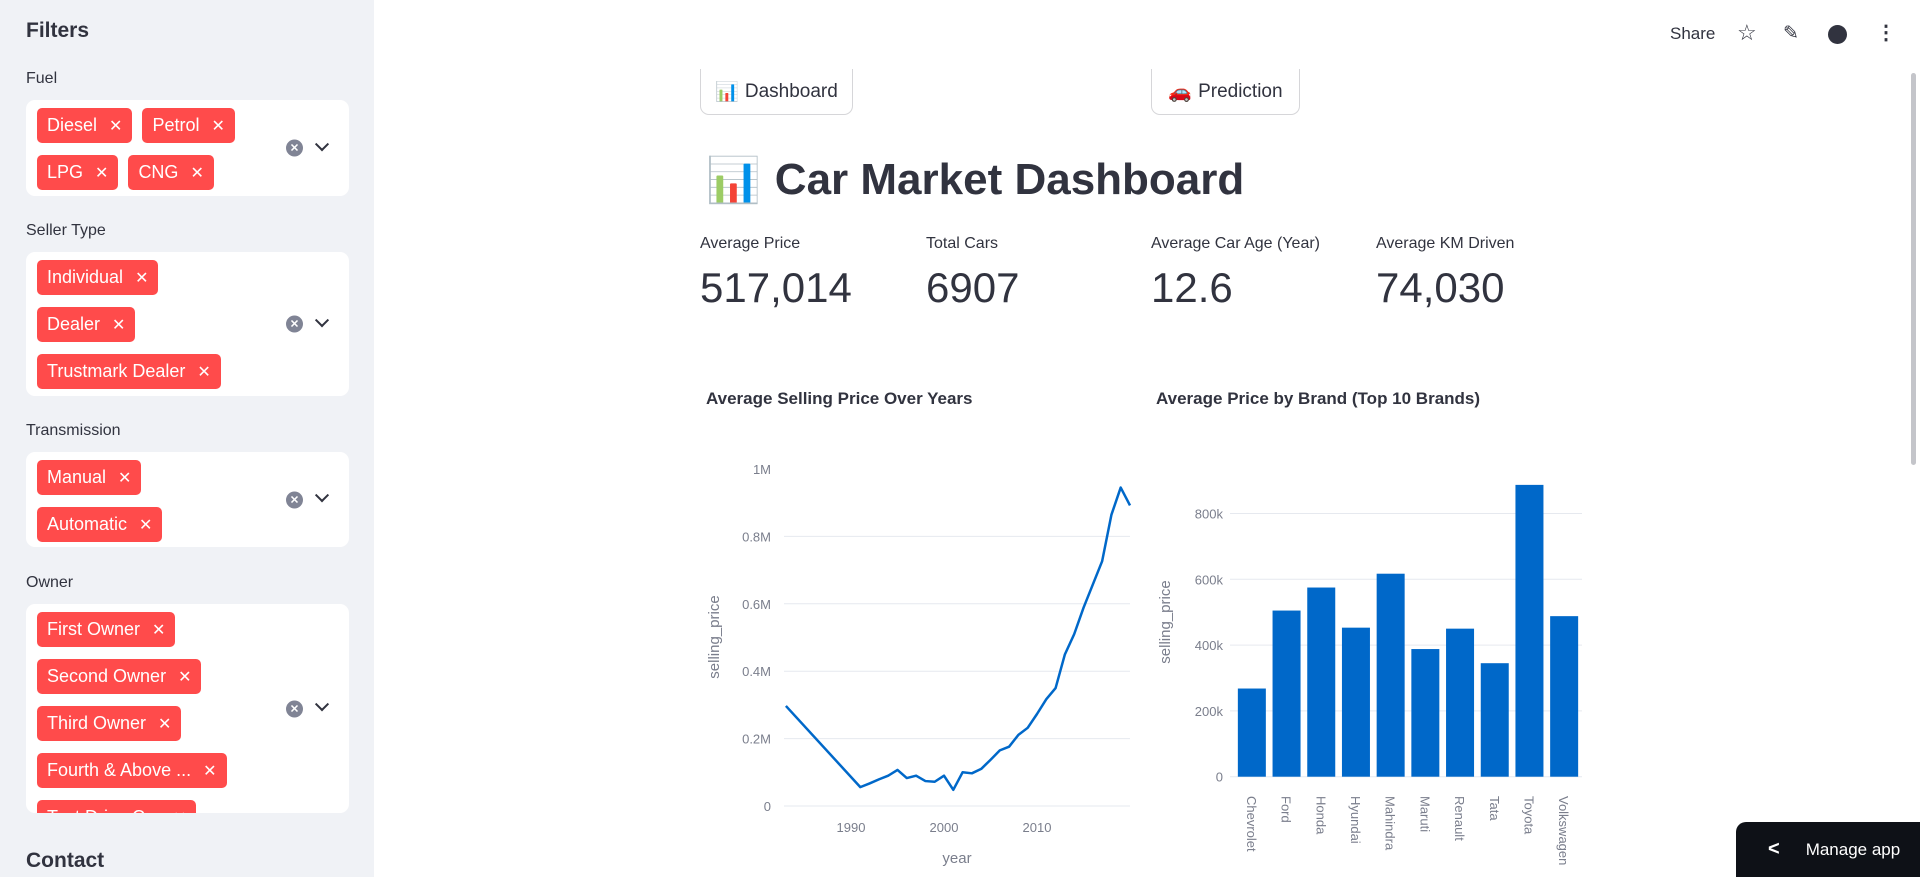  What do you see at coordinates (1424, 814) in the screenshot?
I see `x-tick-label: Maruti` at bounding box center [1424, 814].